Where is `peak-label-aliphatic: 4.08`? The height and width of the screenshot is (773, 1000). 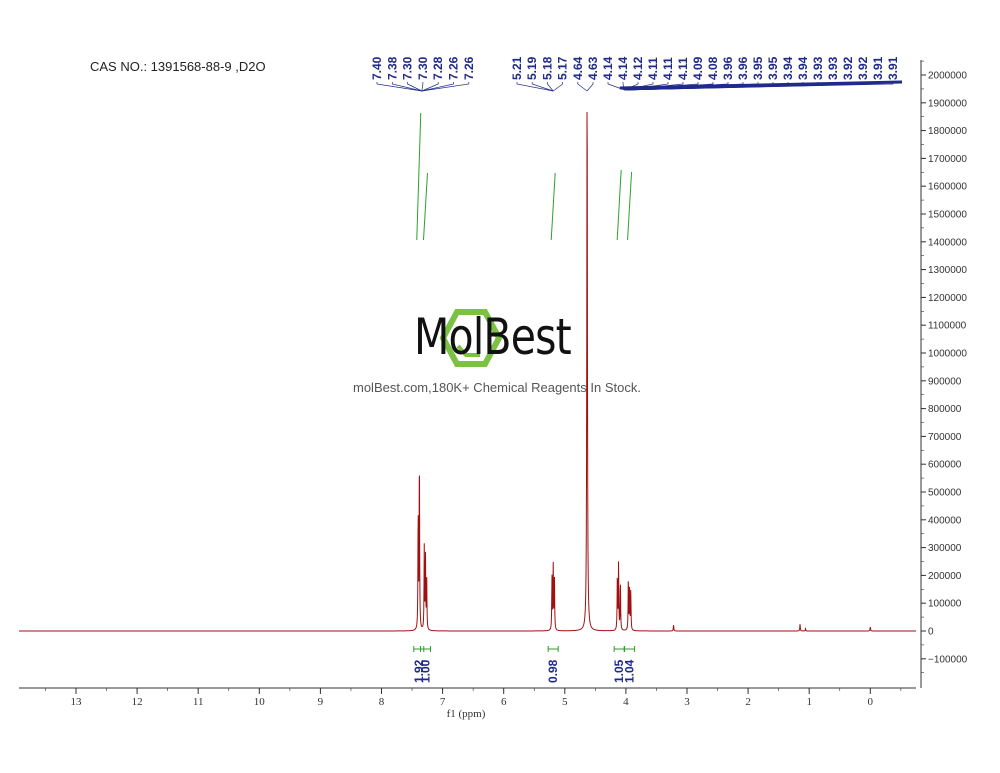 peak-label-aliphatic: 4.08 is located at coordinates (713, 68).